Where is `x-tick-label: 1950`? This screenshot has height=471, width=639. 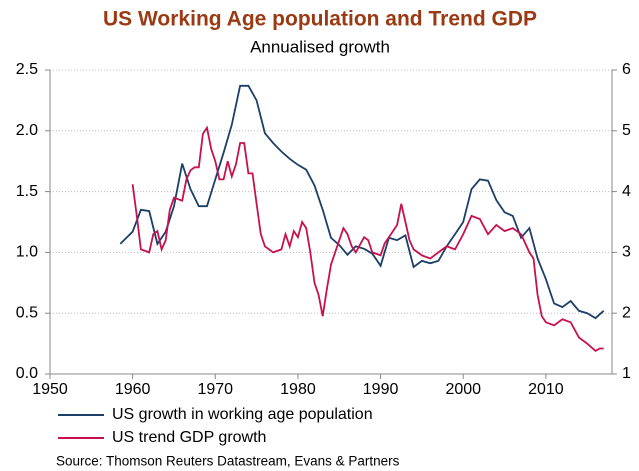 x-tick-label: 1950 is located at coordinates (50, 389).